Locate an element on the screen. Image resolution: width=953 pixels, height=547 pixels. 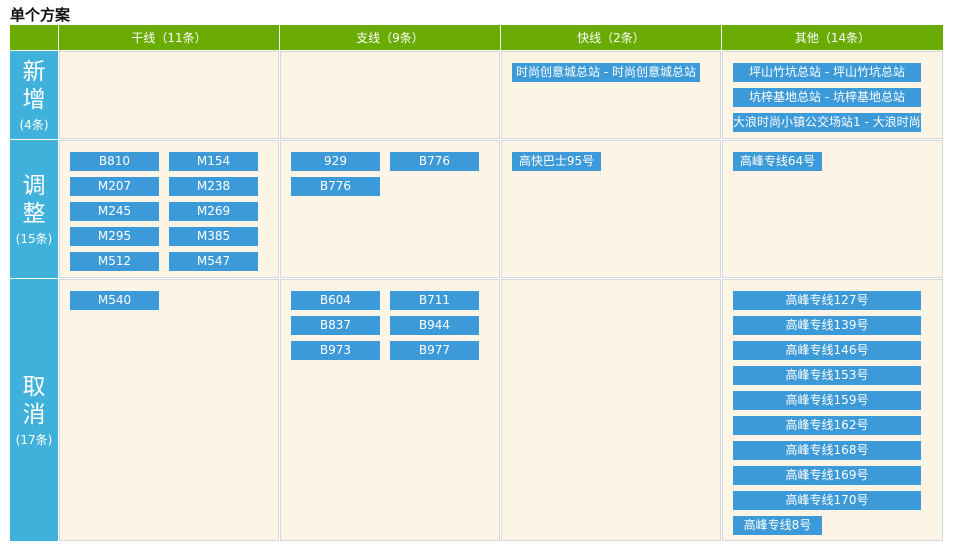
table-cell: 时尚创意城总站 - 时尚创意城总站 is located at coordinates (611, 95).